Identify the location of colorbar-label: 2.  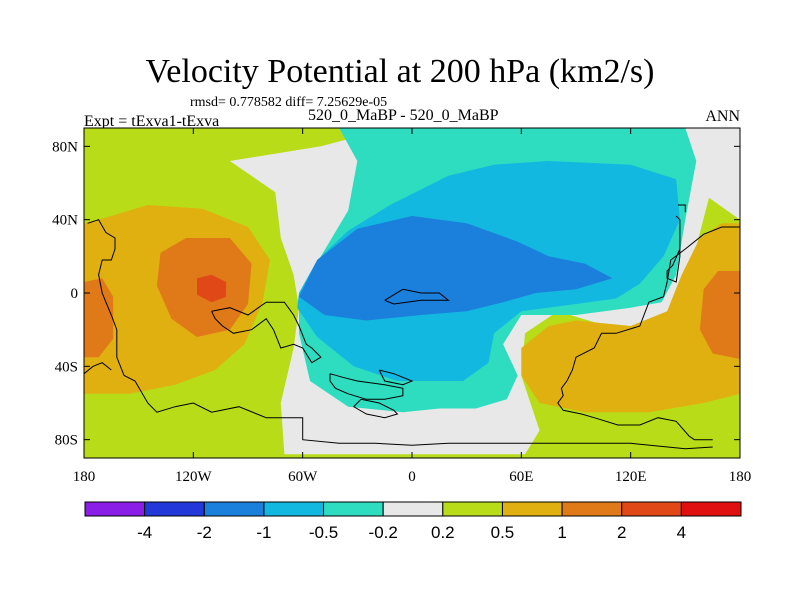
(621, 532).